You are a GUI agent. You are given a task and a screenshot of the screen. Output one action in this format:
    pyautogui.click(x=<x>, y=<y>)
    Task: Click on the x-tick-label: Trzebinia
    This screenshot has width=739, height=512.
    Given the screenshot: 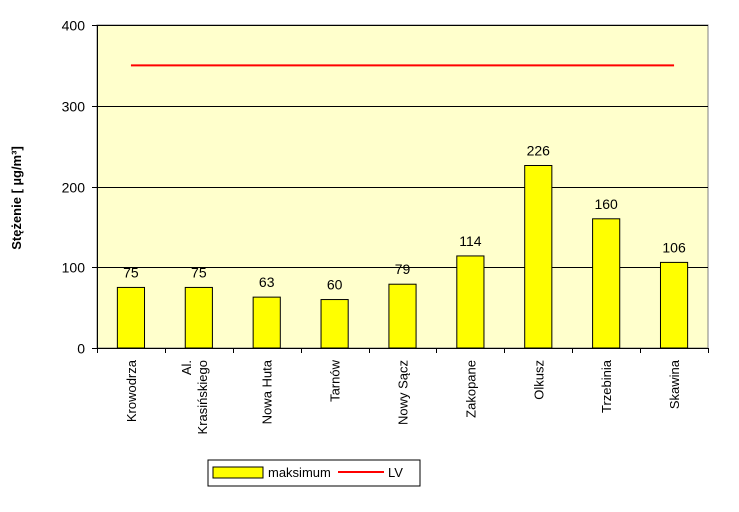 What is the action you would take?
    pyautogui.click(x=606, y=386)
    